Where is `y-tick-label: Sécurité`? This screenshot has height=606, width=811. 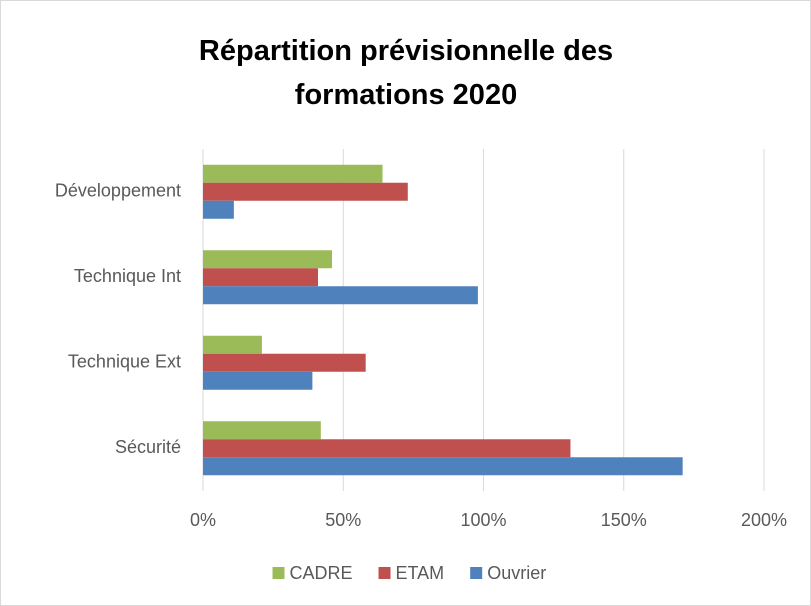
y-tick-label: Sécurité is located at coordinates (148, 447).